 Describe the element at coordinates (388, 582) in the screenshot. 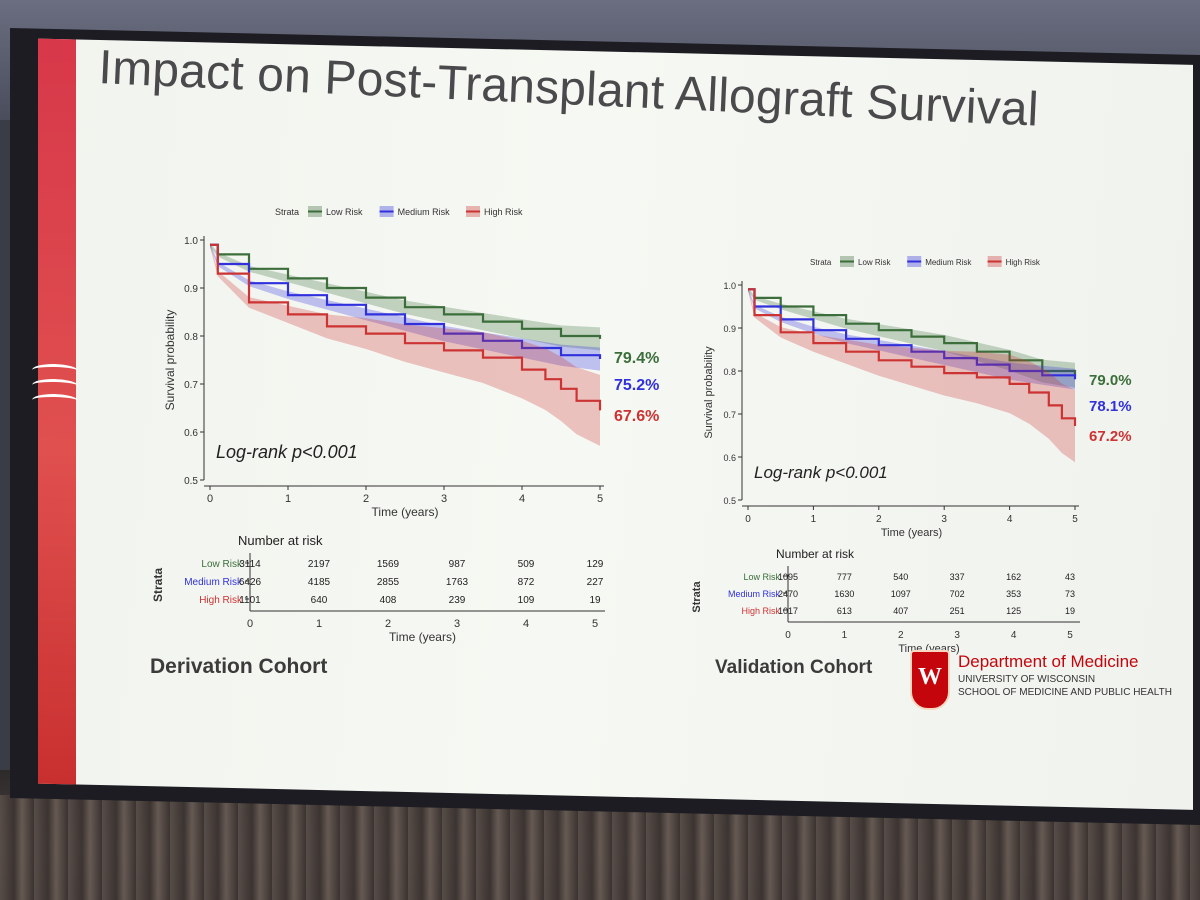

I see `risk-count: 2855` at that location.